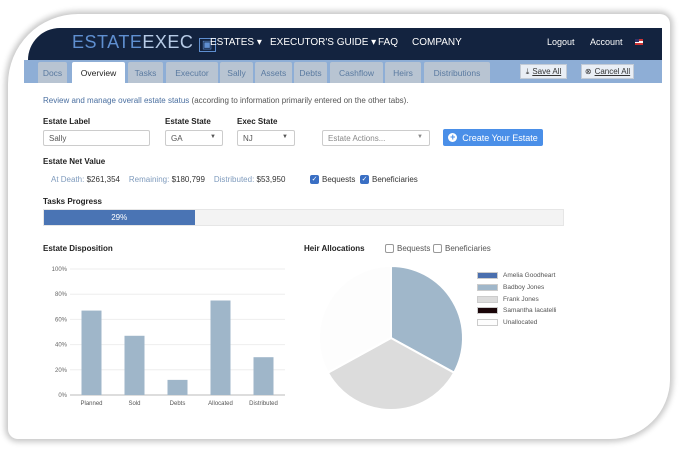 The image size is (679, 449). What do you see at coordinates (271, 179) in the screenshot?
I see `distributed-value: $53,950` at bounding box center [271, 179].